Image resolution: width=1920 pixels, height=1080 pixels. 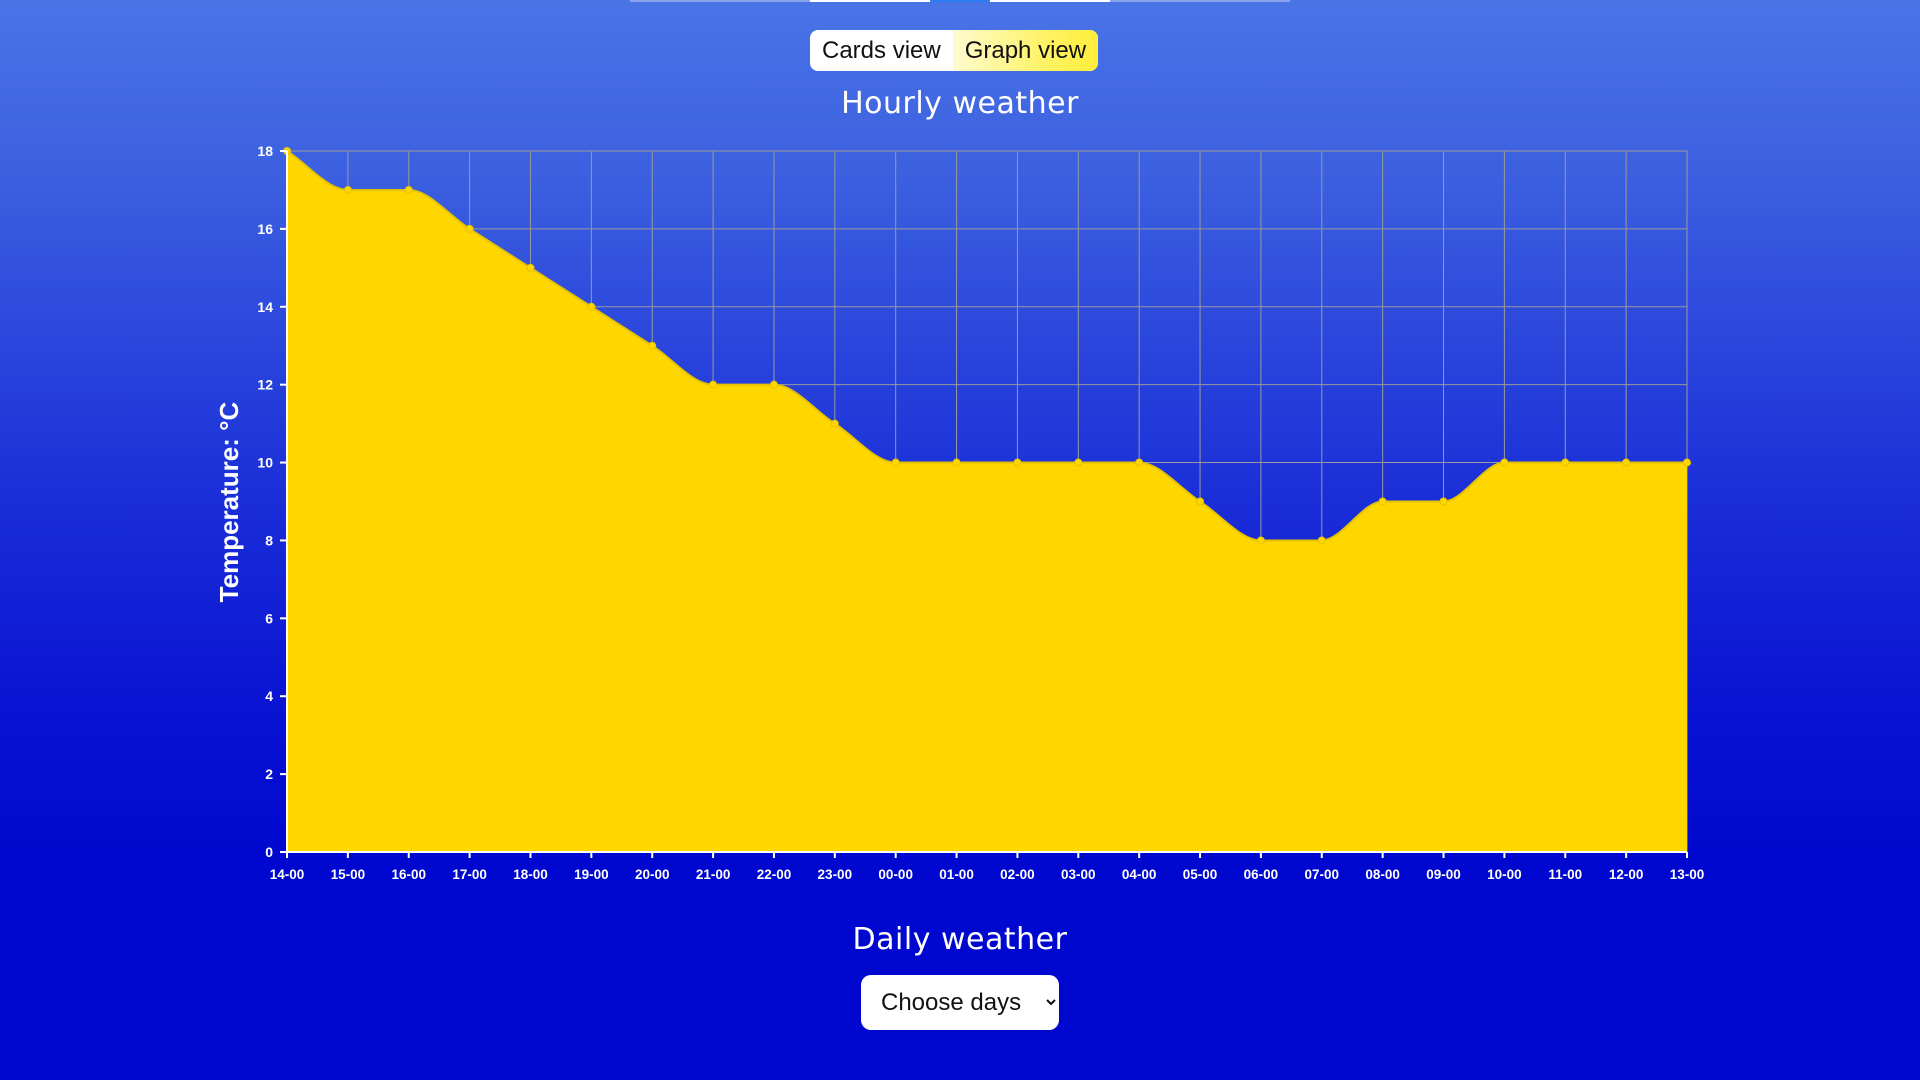 What do you see at coordinates (774, 874) in the screenshot?
I see `x-tick-label: 22-00` at bounding box center [774, 874].